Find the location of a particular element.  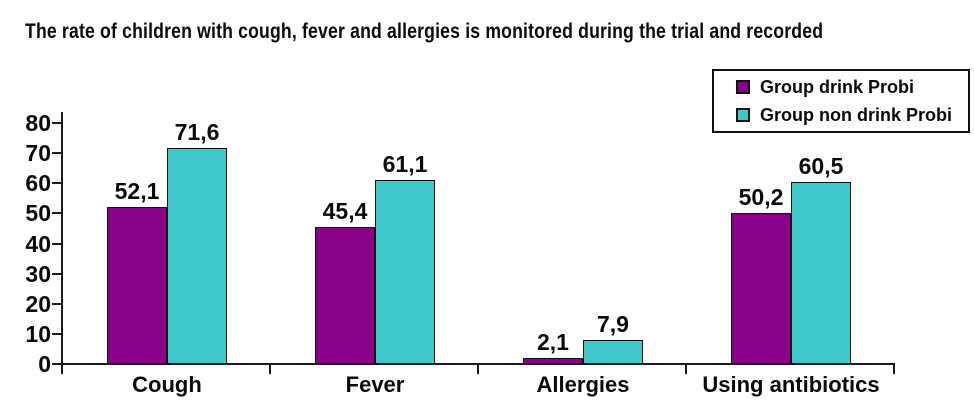

y-axis-label-70: 70 is located at coordinates (38, 153).